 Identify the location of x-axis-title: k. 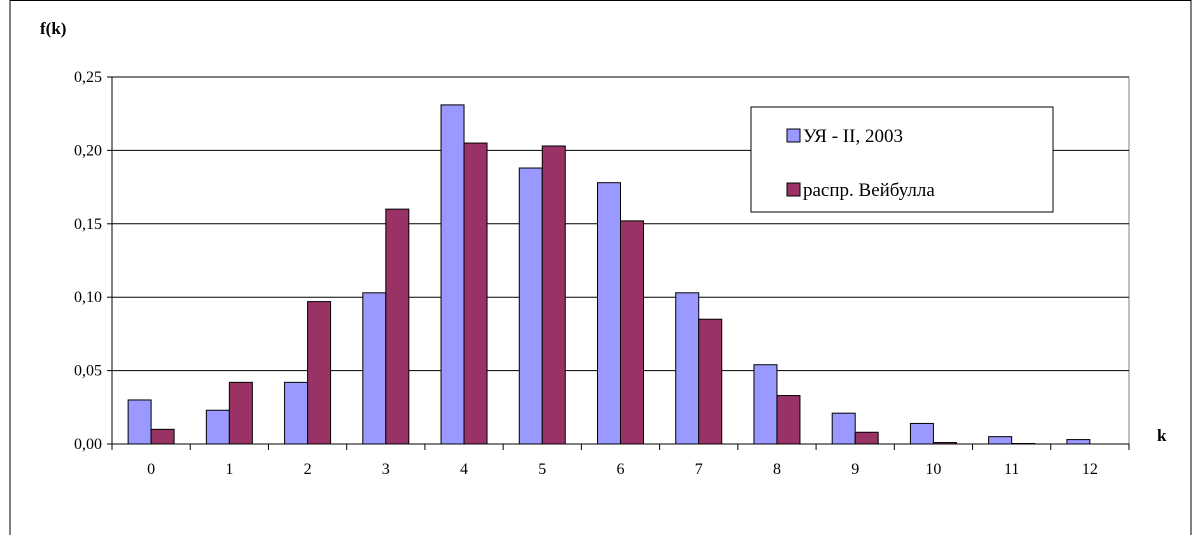
(1162, 435).